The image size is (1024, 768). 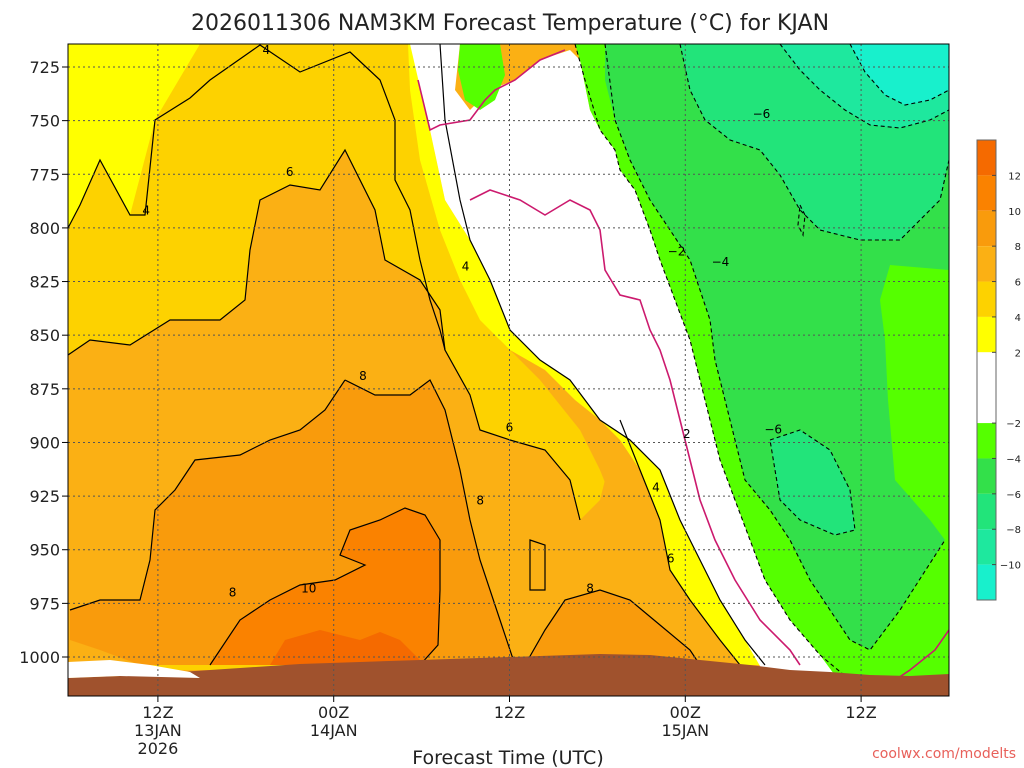 What do you see at coordinates (134, 137) in the screenshot?
I see `band-2-4-left` at bounding box center [134, 137].